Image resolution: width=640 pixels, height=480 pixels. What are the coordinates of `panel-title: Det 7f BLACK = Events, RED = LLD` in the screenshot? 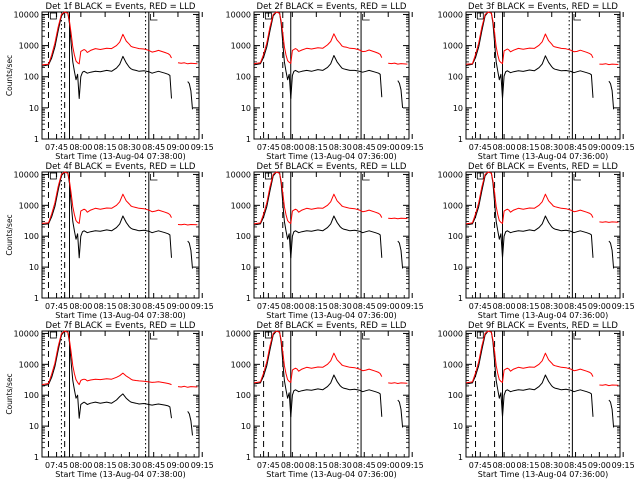 It's located at (121, 326).